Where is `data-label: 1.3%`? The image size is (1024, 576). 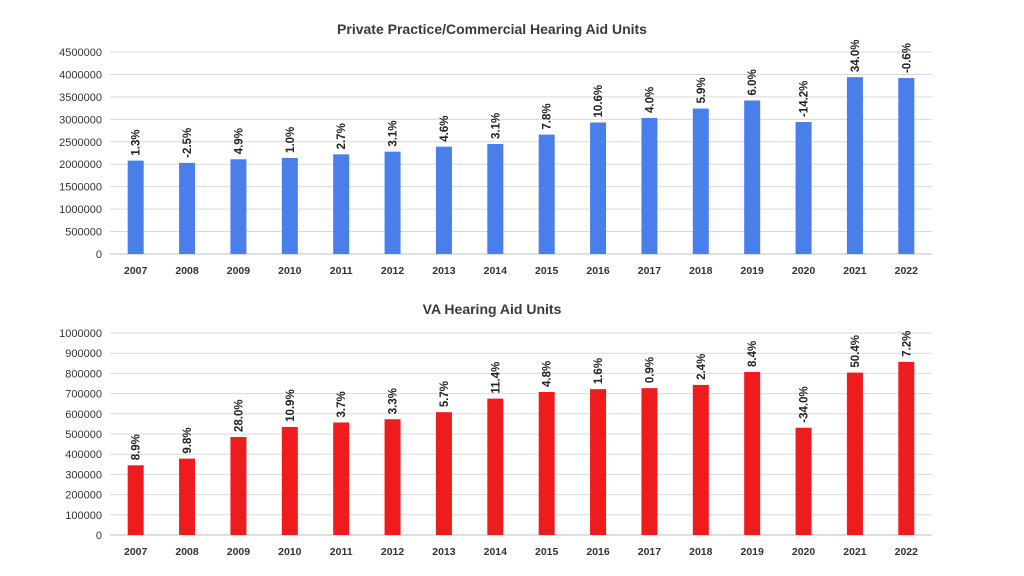
data-label: 1.3% is located at coordinates (137, 142).